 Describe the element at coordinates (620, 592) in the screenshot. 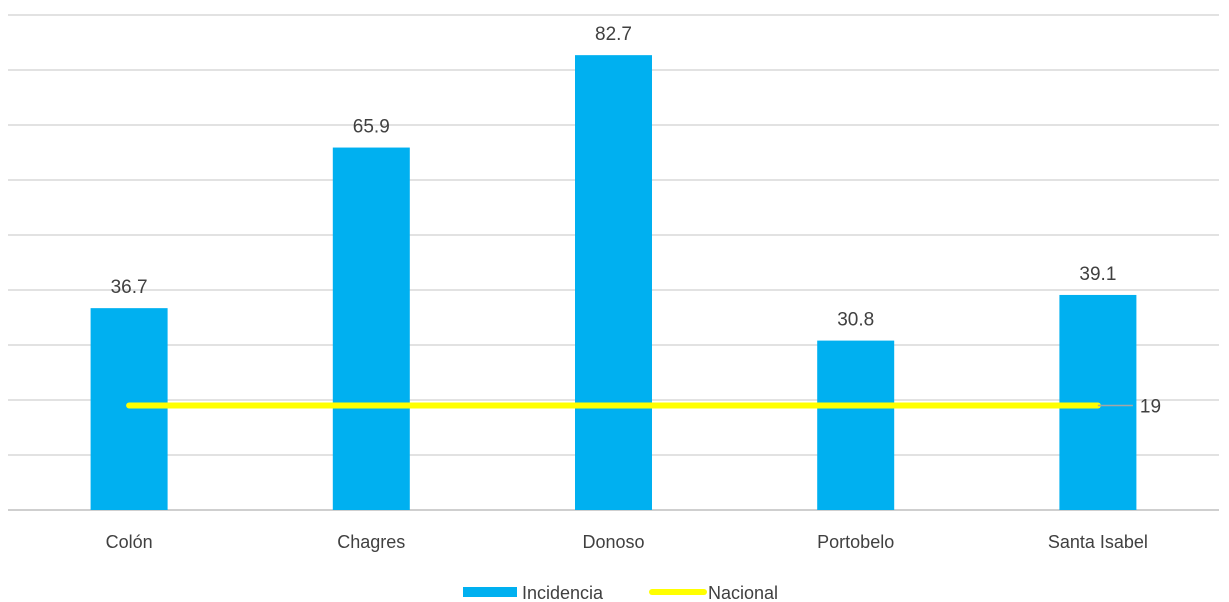

I see `legend: Incidencia Nacional` at that location.